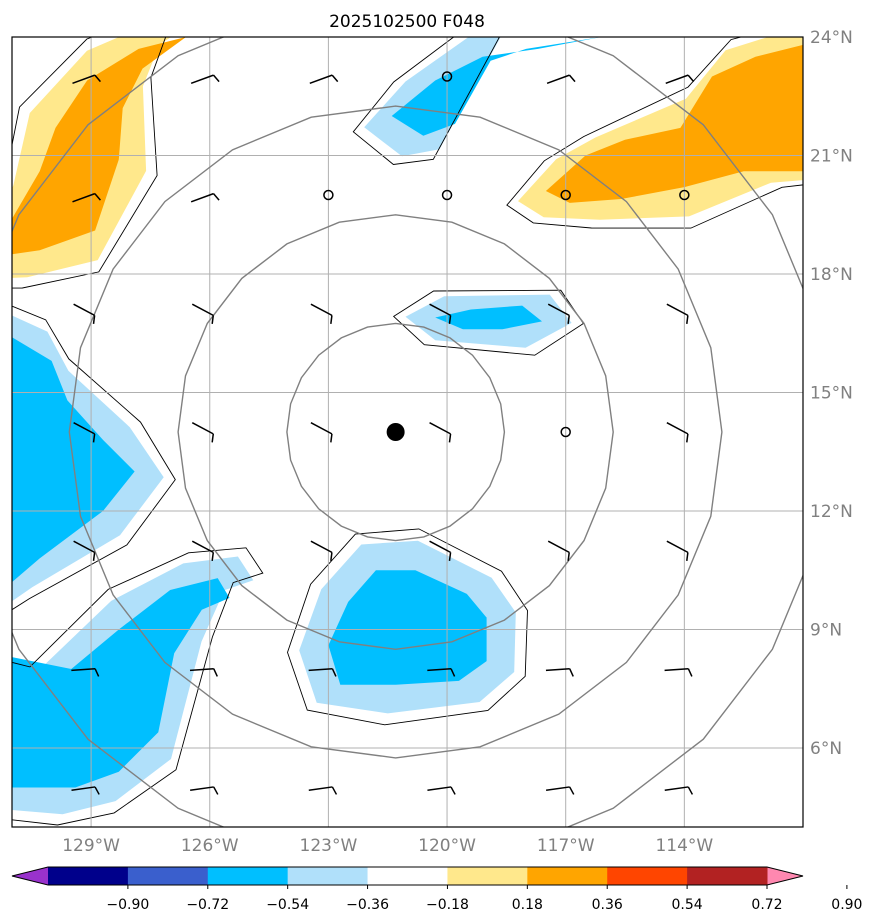 The width and height of the screenshot is (873, 924). Describe the element at coordinates (607, 905) in the screenshot. I see `colorbar-label: 0.36` at that location.